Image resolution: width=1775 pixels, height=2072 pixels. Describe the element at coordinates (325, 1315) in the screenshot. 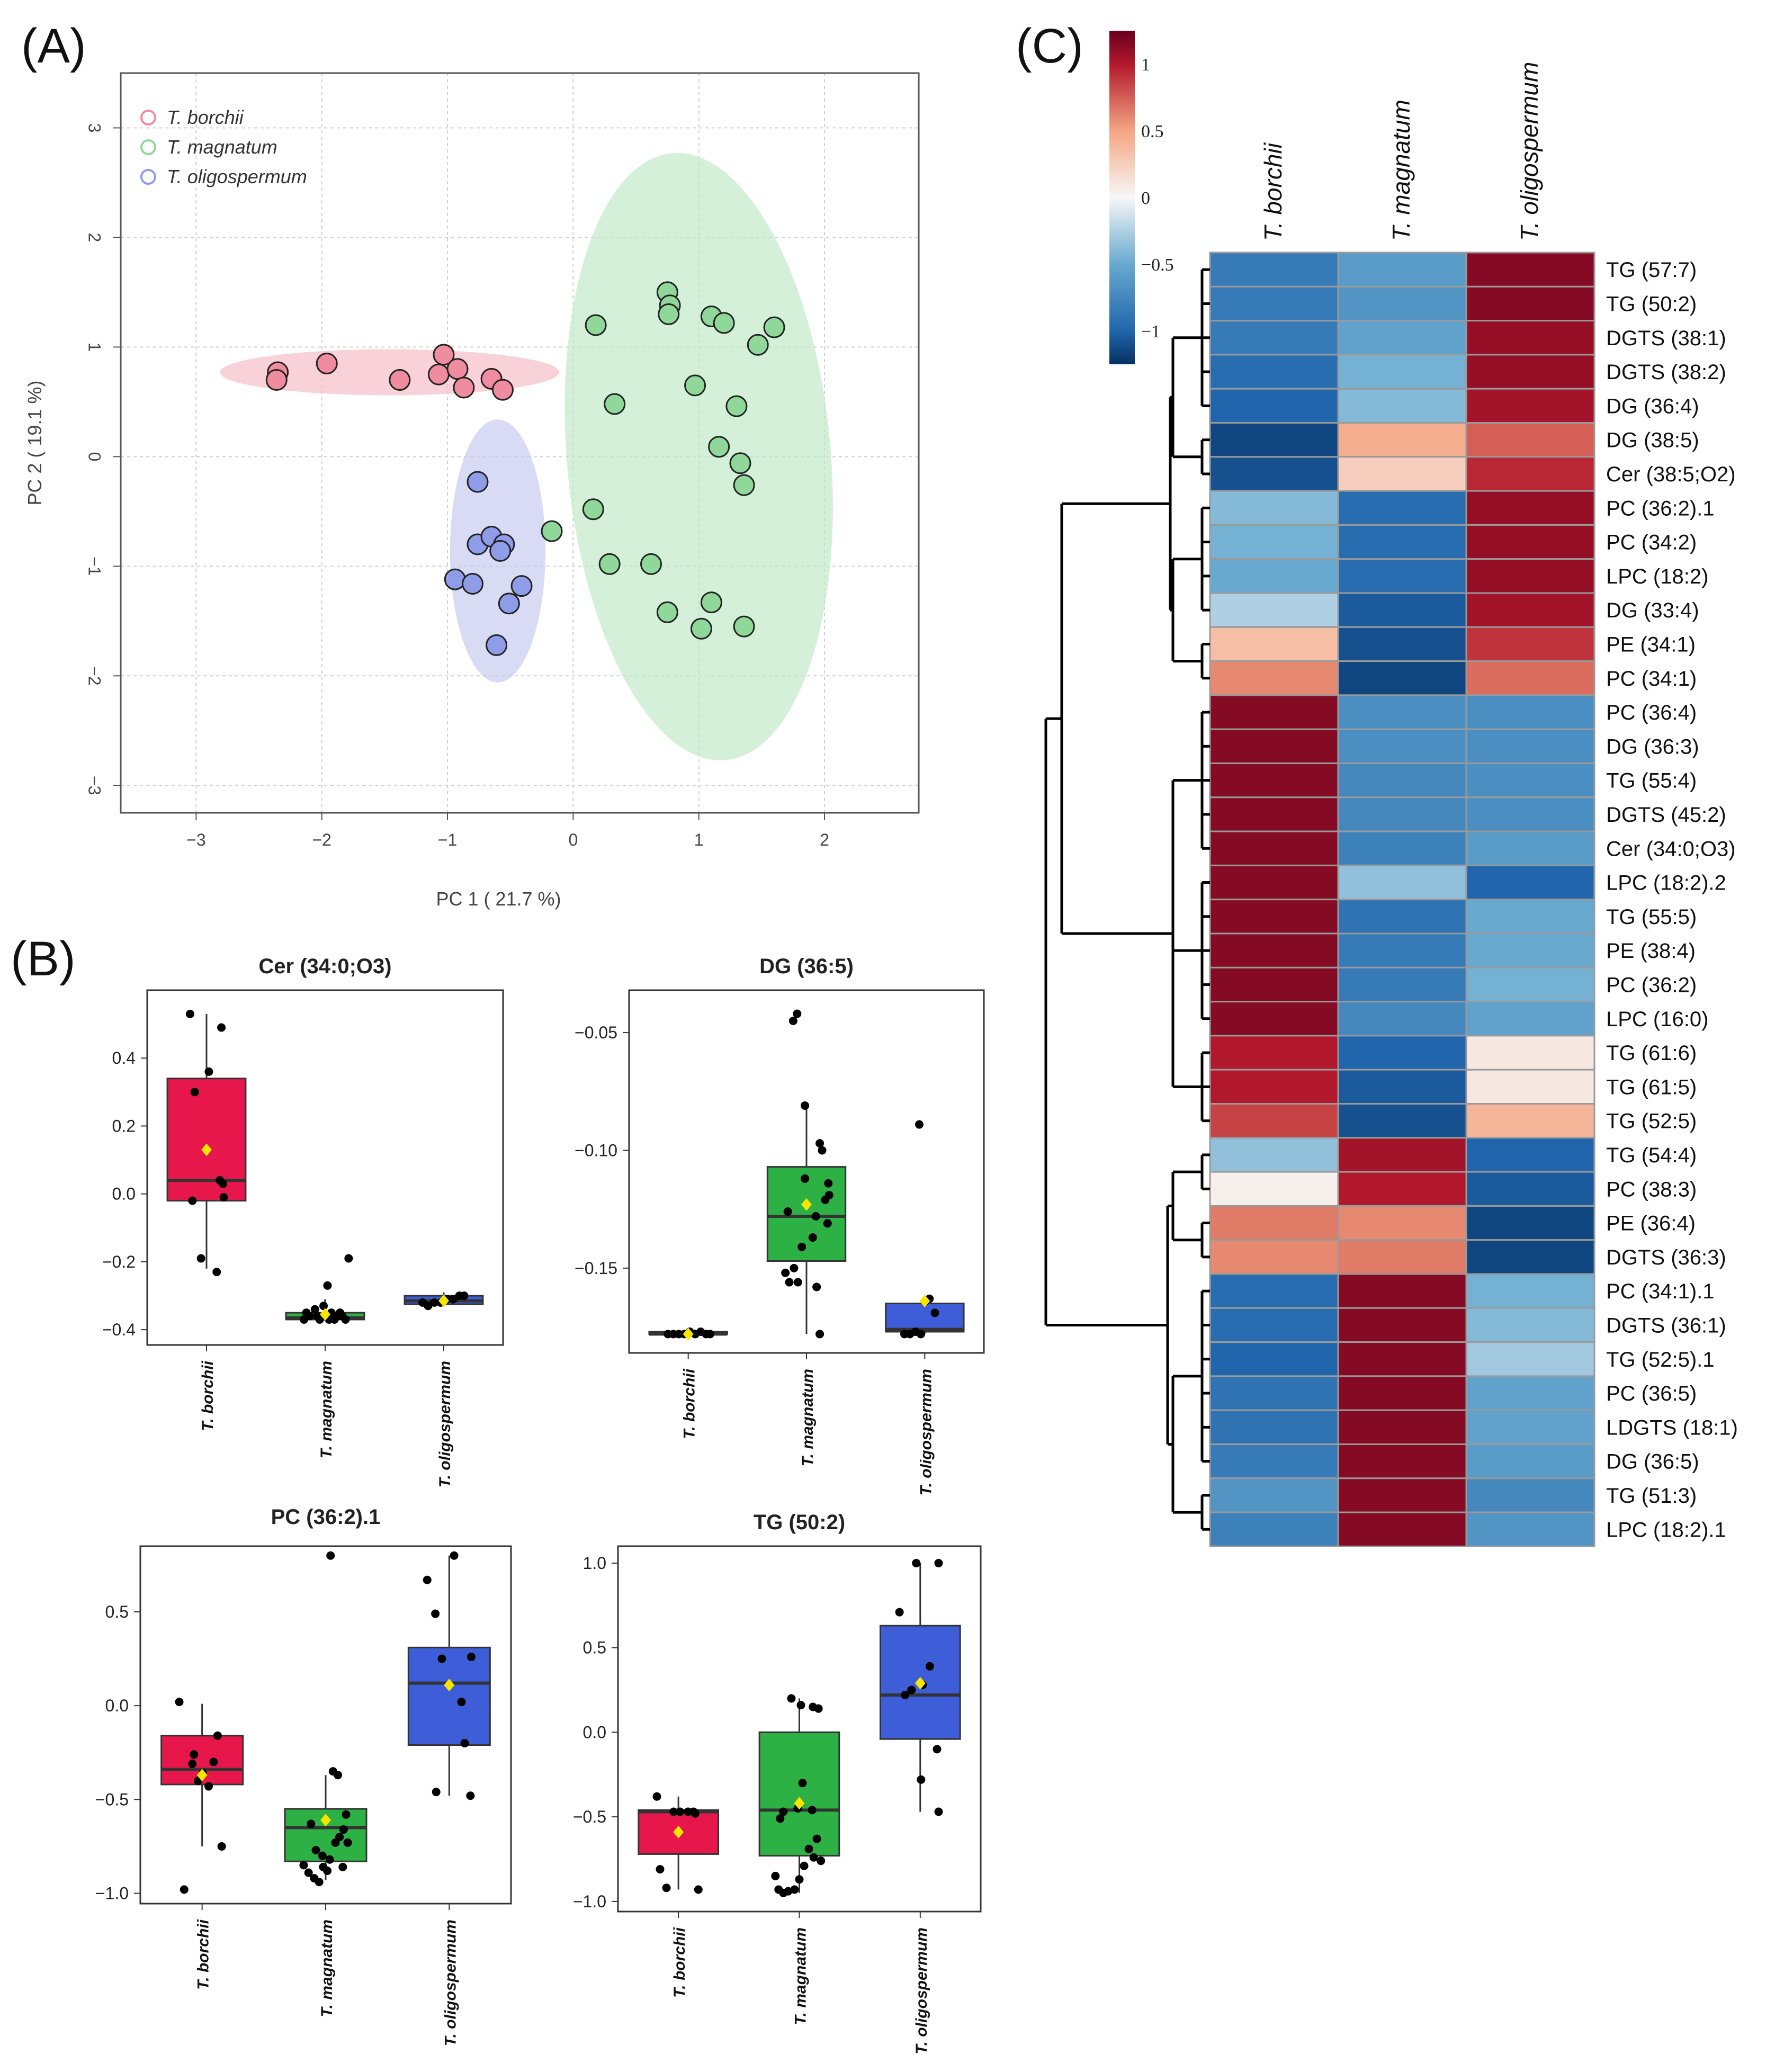

I see `box-cer-34-0-o3-mean-magnatum` at that location.